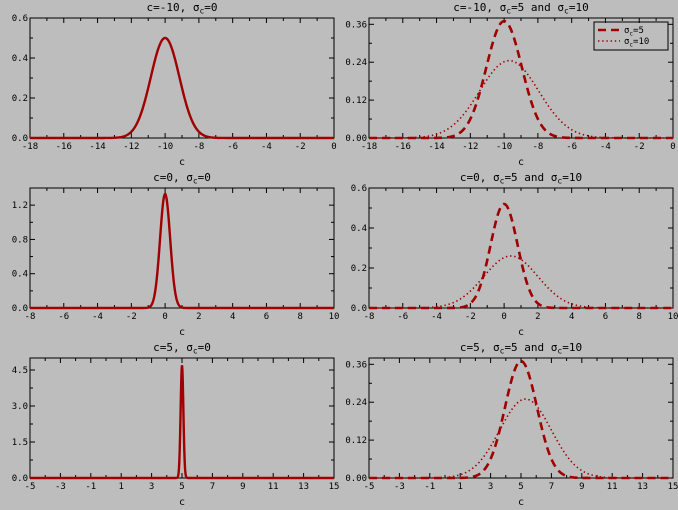 This screenshot has width=678, height=510. What do you see at coordinates (334, 317) in the screenshot?
I see `x-tick-label: 10` at bounding box center [334, 317].